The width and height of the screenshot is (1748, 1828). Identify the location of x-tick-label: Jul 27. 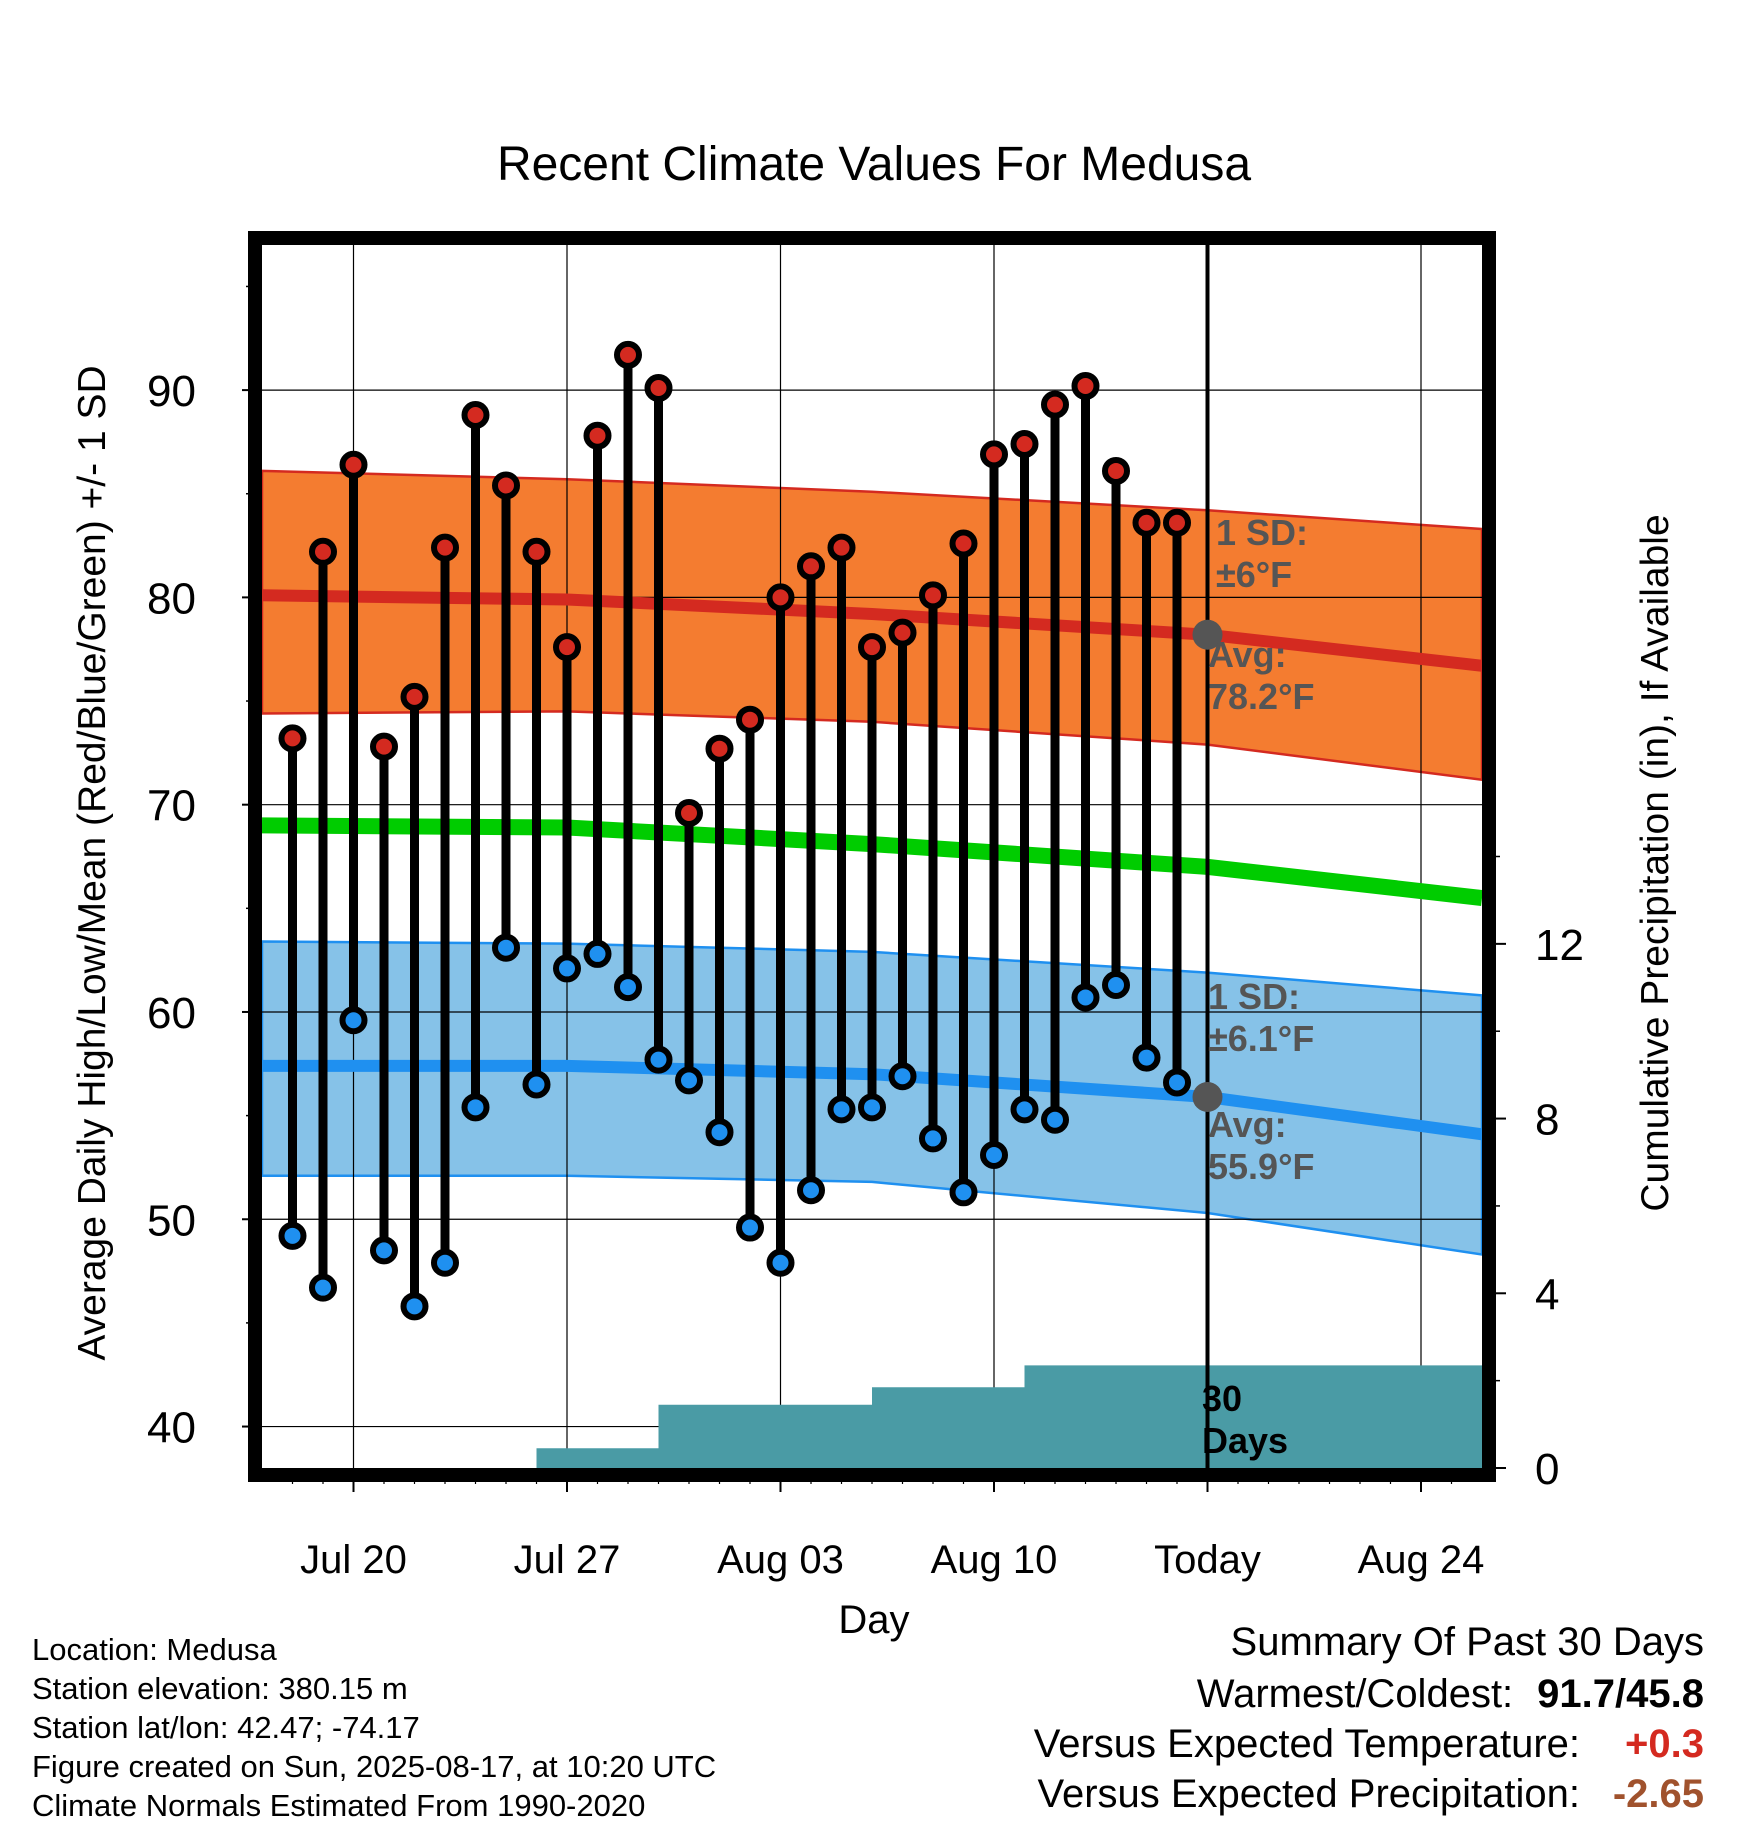
(567, 1560).